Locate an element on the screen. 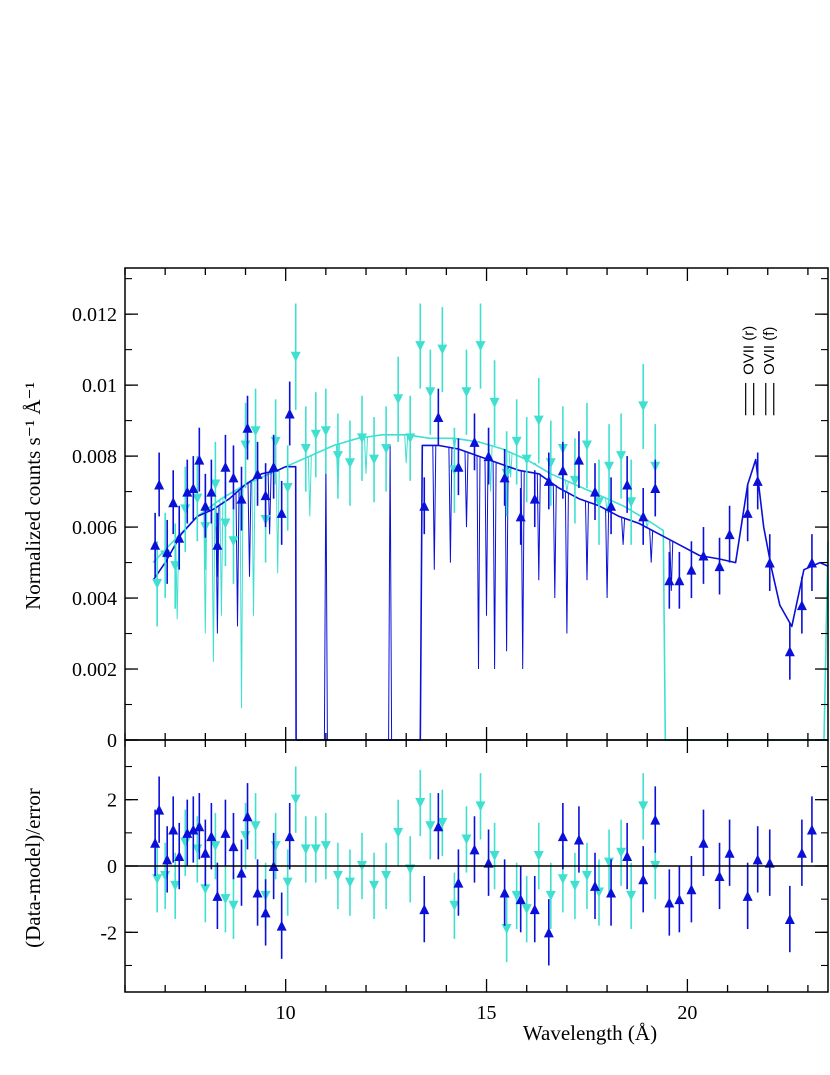 This screenshot has width=830, height=1075. x-tick-label: 15 is located at coordinates (487, 1013).